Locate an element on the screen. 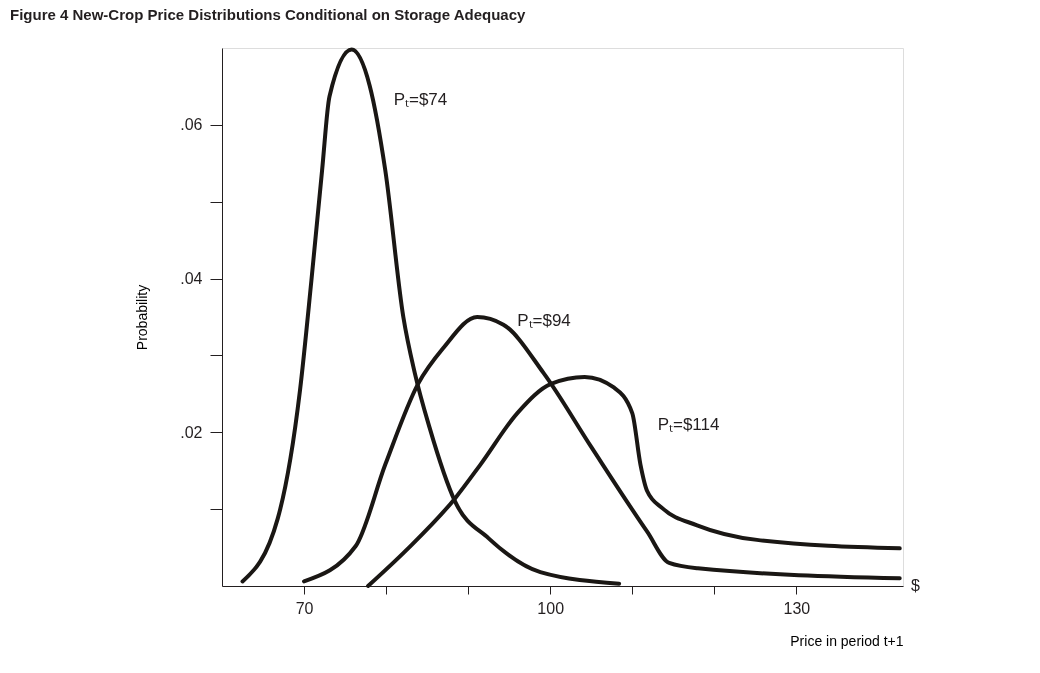  y-tick-label: .04 is located at coordinates (191, 279).